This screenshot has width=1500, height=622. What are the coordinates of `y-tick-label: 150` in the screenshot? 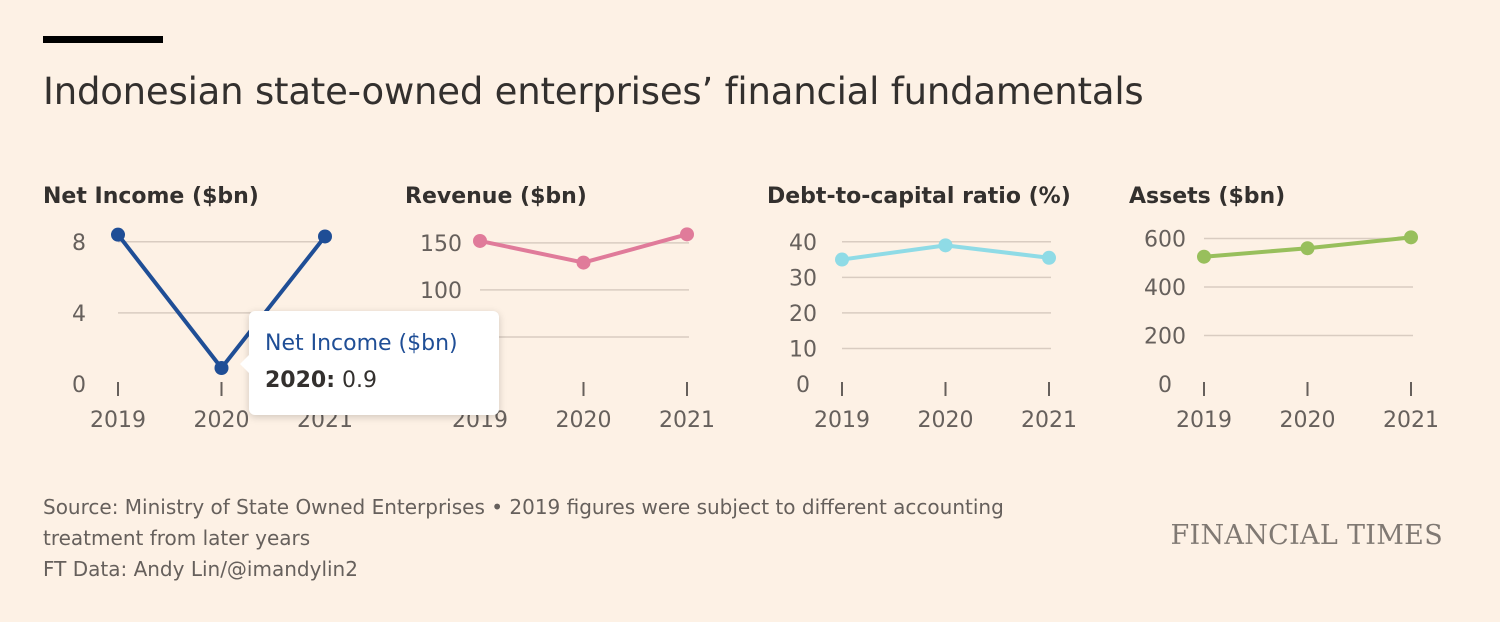 It's located at (441, 244).